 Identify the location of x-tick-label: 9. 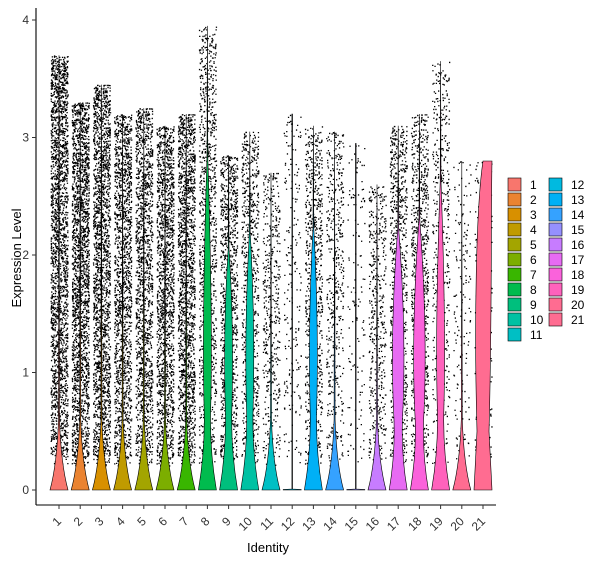
(226, 521).